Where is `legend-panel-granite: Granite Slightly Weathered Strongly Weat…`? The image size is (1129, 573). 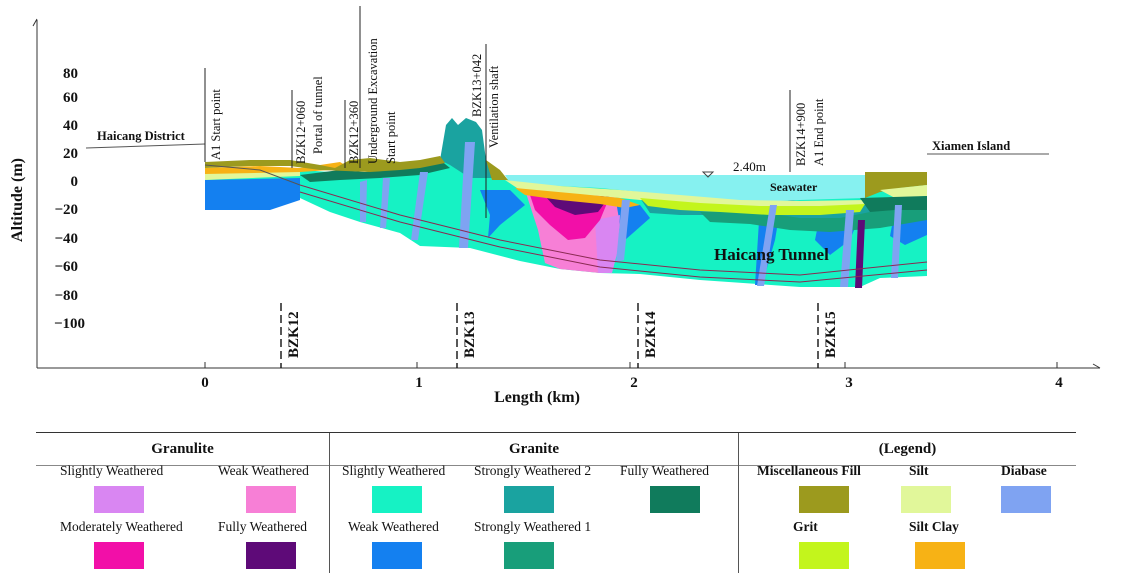 legend-panel-granite: Granite Slightly Weathered Strongly Weat… is located at coordinates (533, 503).